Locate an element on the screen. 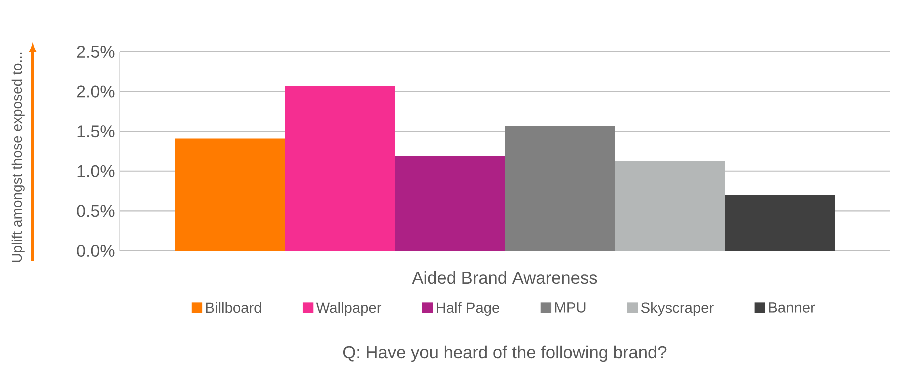 The height and width of the screenshot is (371, 913). y-tick-label: 1.0% is located at coordinates (96, 171).